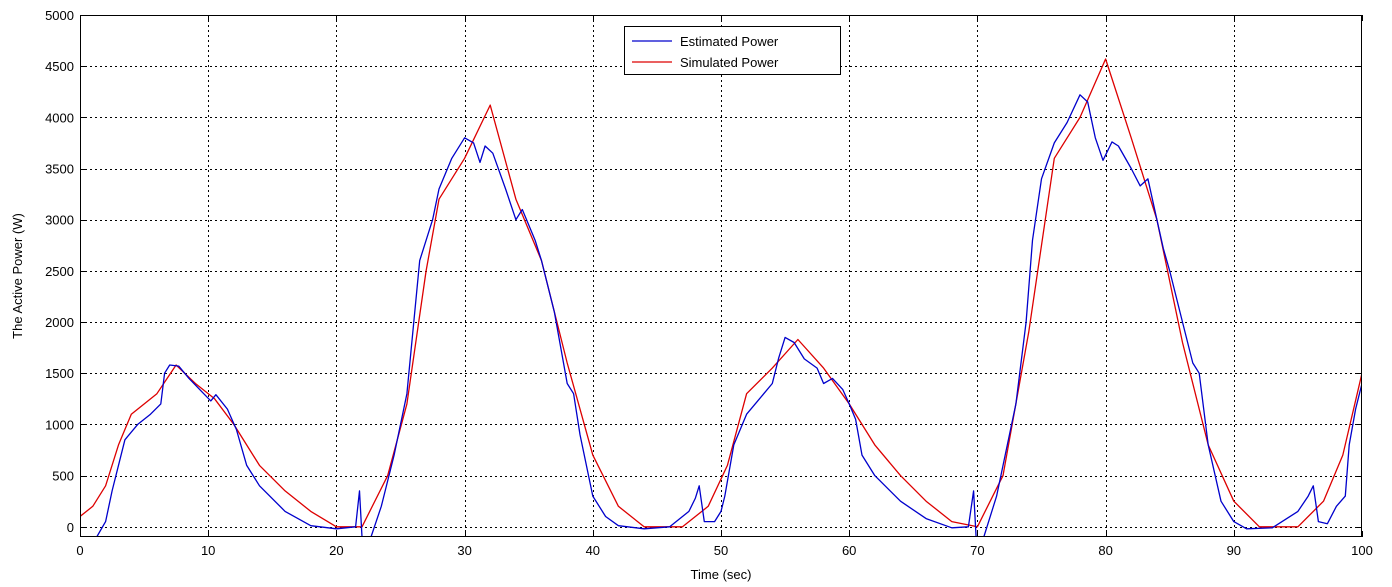 Image resolution: width=1392 pixels, height=587 pixels. Describe the element at coordinates (977, 550) in the screenshot. I see `x-tick-label: 70` at that location.